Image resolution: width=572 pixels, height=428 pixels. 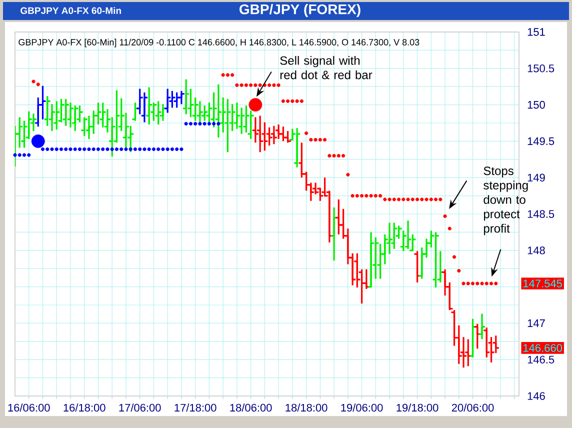 I want to click on annotation: 147.545, so click(x=543, y=284).